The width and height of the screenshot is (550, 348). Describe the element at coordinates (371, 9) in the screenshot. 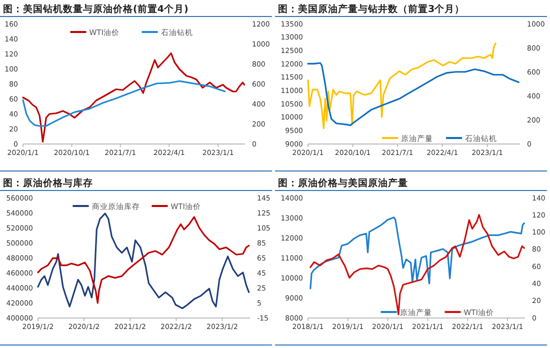

I see `chart-title: 图：美国原油产量与钻井数（前置3个月）` at that location.